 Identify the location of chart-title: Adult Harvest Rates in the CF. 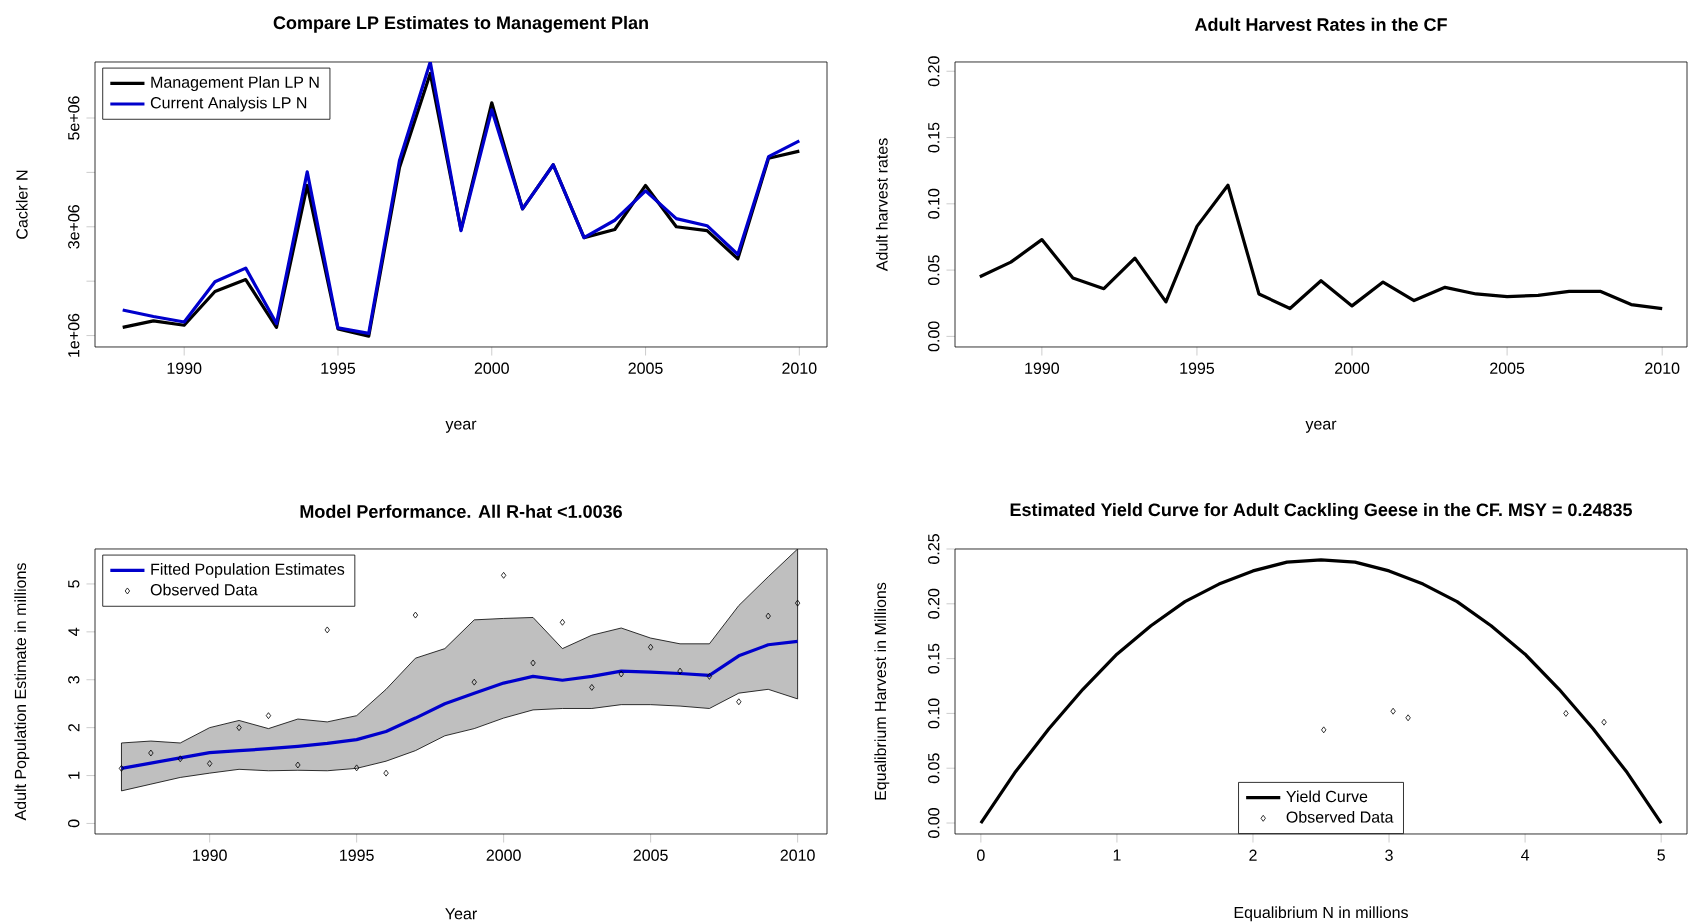
(1320, 24).